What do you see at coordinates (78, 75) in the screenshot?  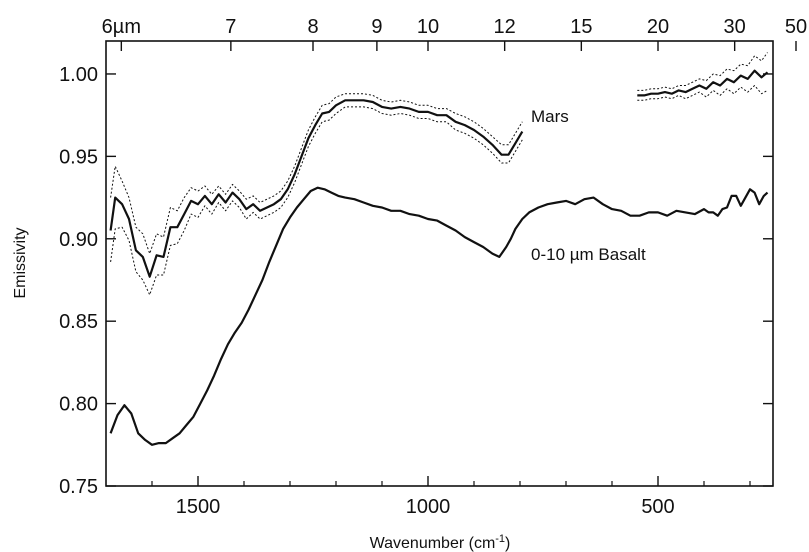 I see `y-tick-label: 1.00` at bounding box center [78, 75].